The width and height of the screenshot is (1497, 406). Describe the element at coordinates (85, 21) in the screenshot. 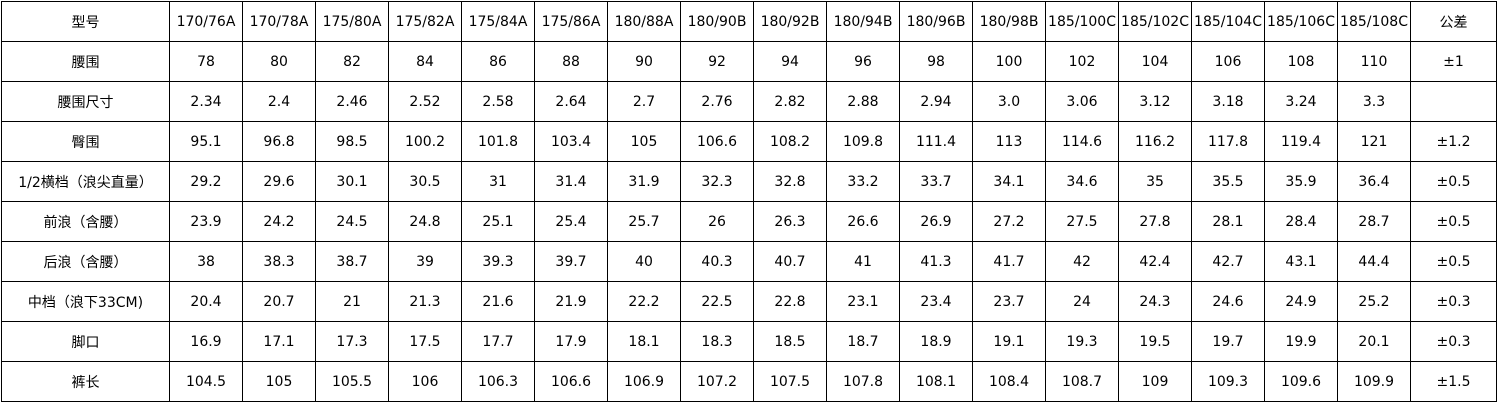

I see `header-cell: 型号` at that location.